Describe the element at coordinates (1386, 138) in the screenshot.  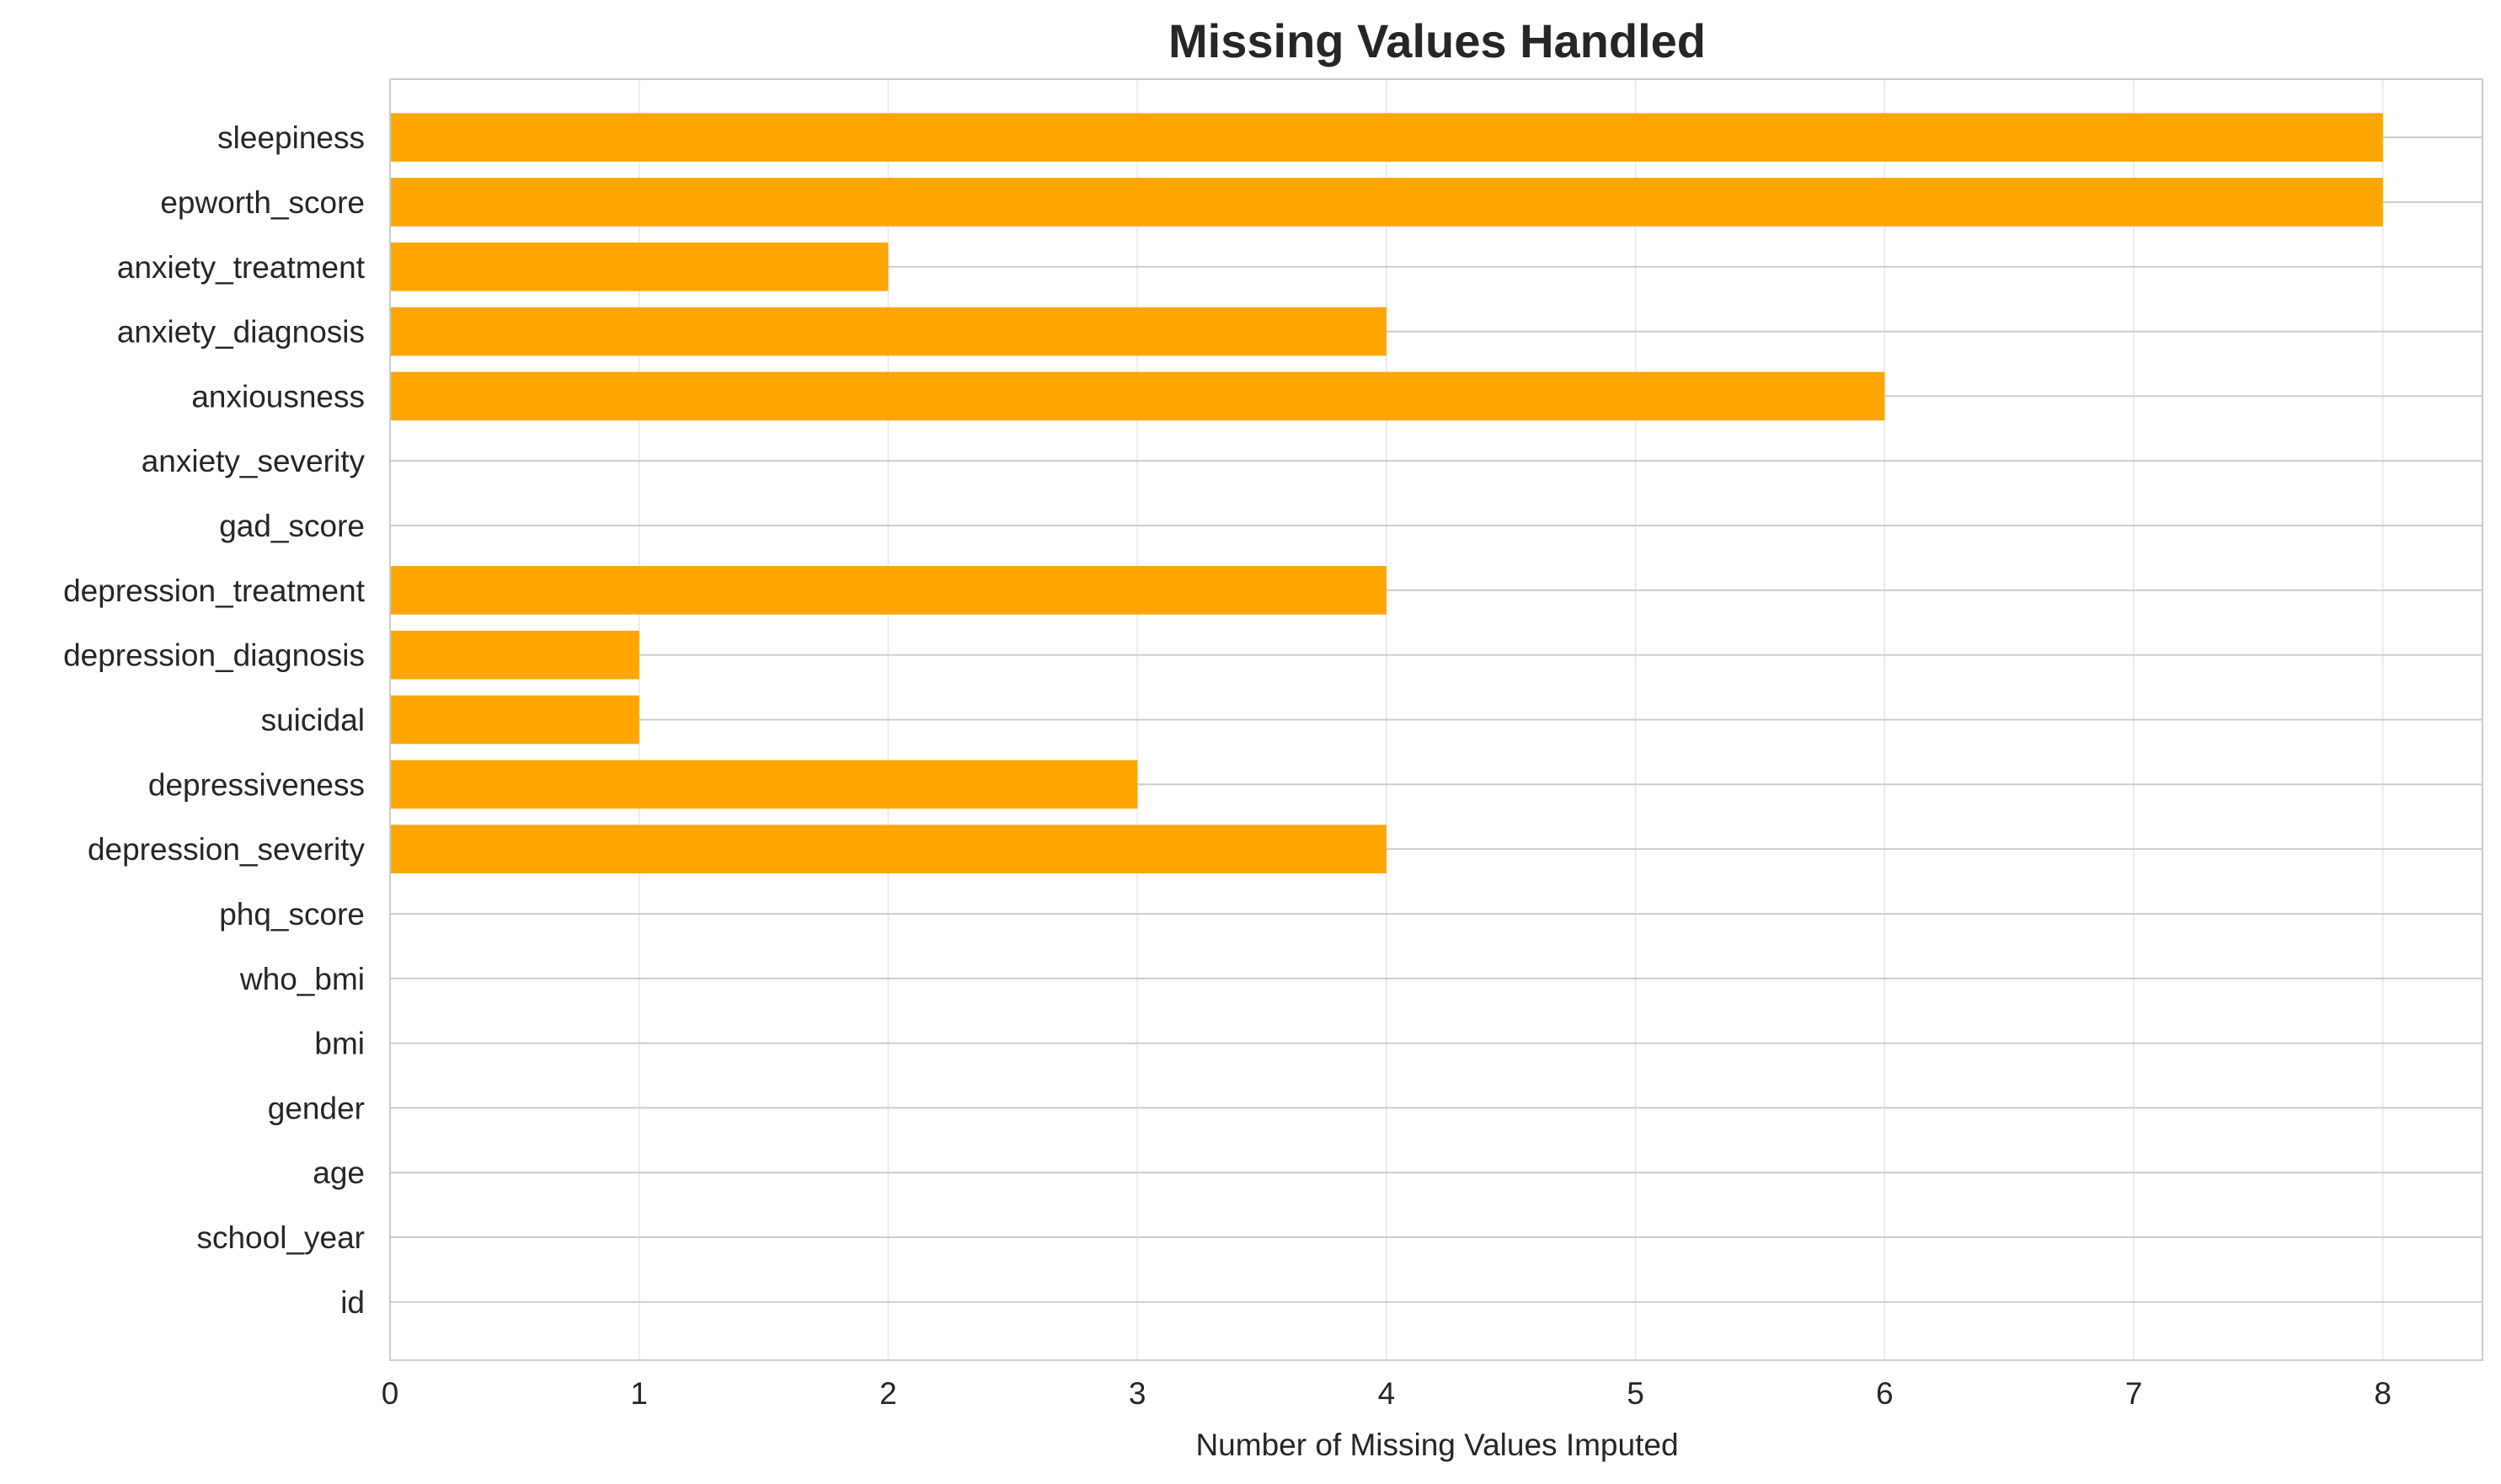
I see `bar-sleepiness` at that location.